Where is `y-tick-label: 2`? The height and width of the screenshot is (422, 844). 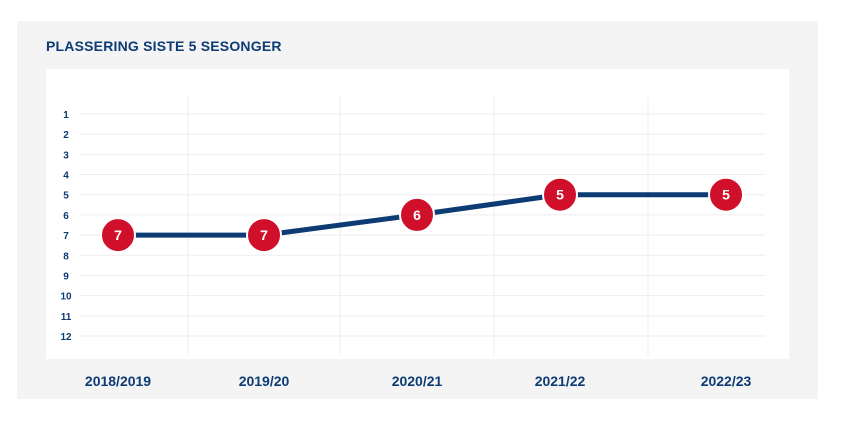 y-tick-label: 2 is located at coordinates (66, 135).